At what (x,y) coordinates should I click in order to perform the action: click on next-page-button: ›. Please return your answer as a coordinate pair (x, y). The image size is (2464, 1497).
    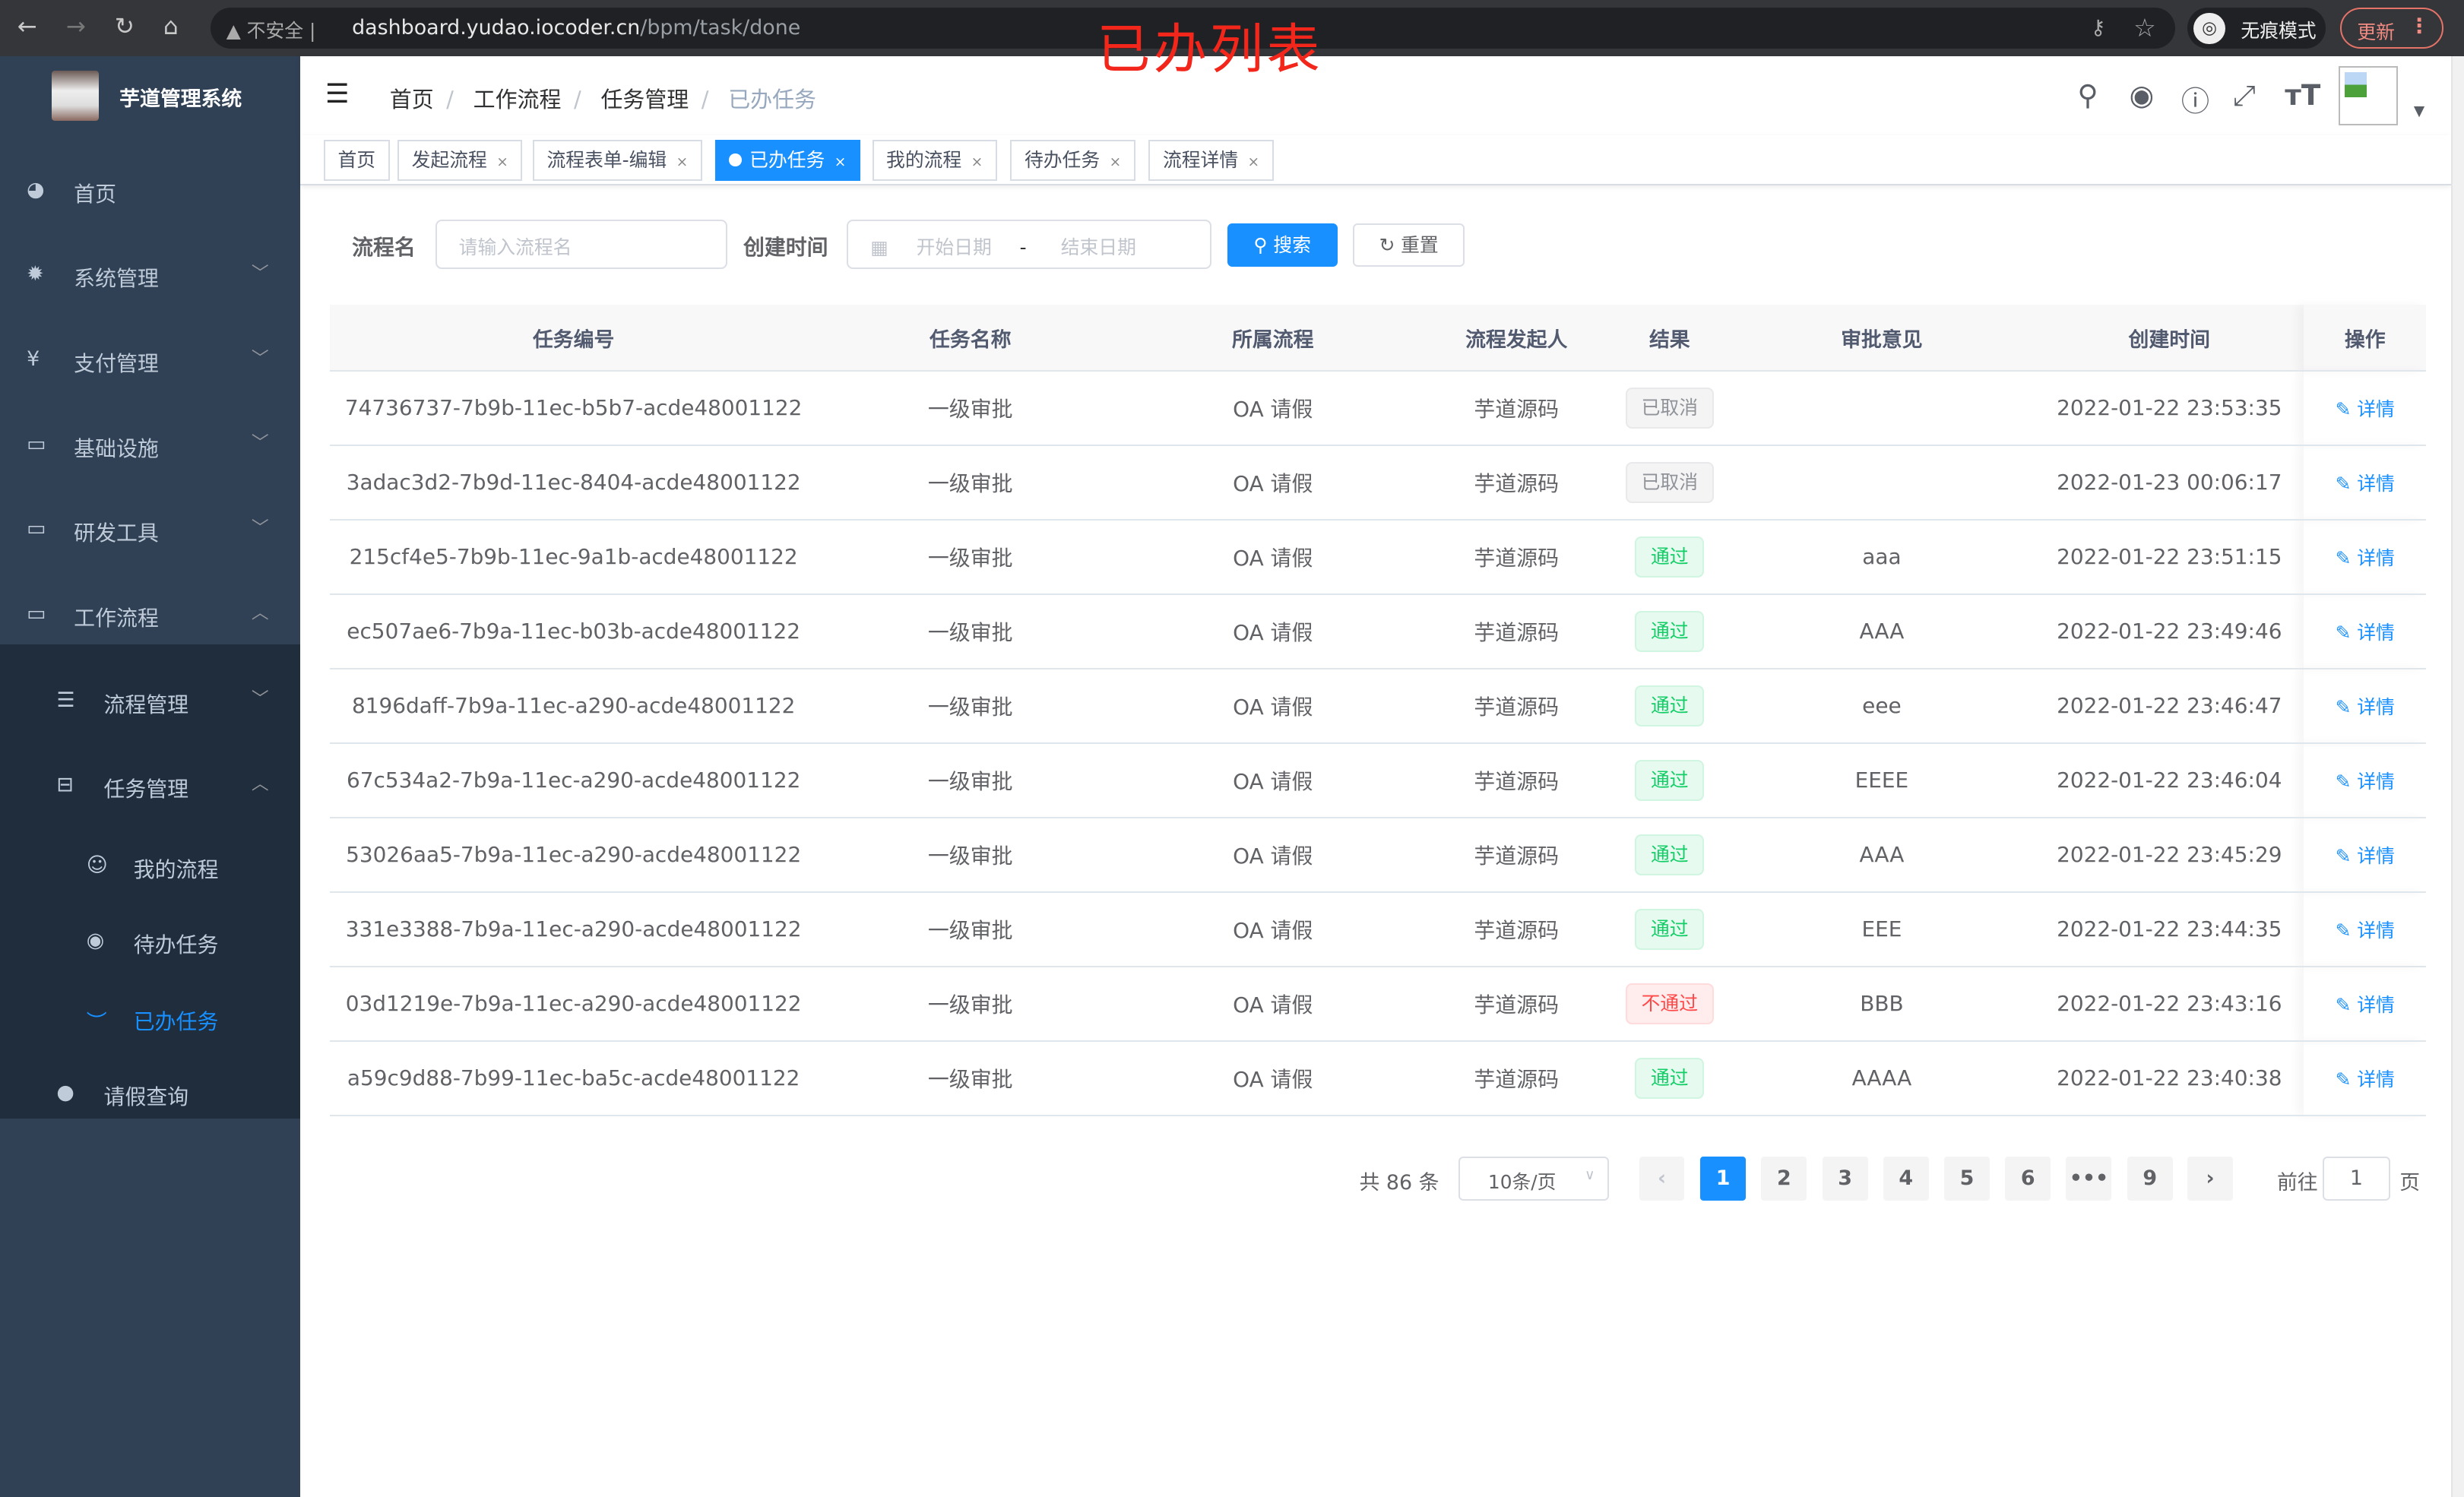
    Looking at the image, I should click on (2210, 1178).